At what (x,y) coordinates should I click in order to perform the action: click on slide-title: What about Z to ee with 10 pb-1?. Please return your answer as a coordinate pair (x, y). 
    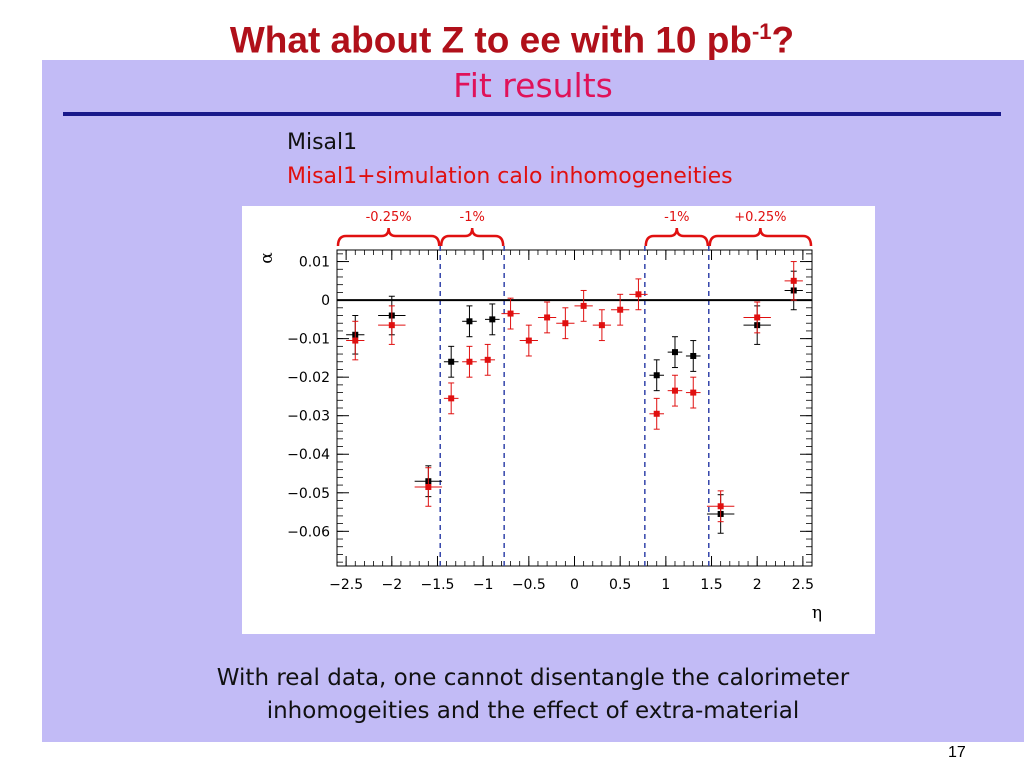
    Looking at the image, I should click on (512, 36).